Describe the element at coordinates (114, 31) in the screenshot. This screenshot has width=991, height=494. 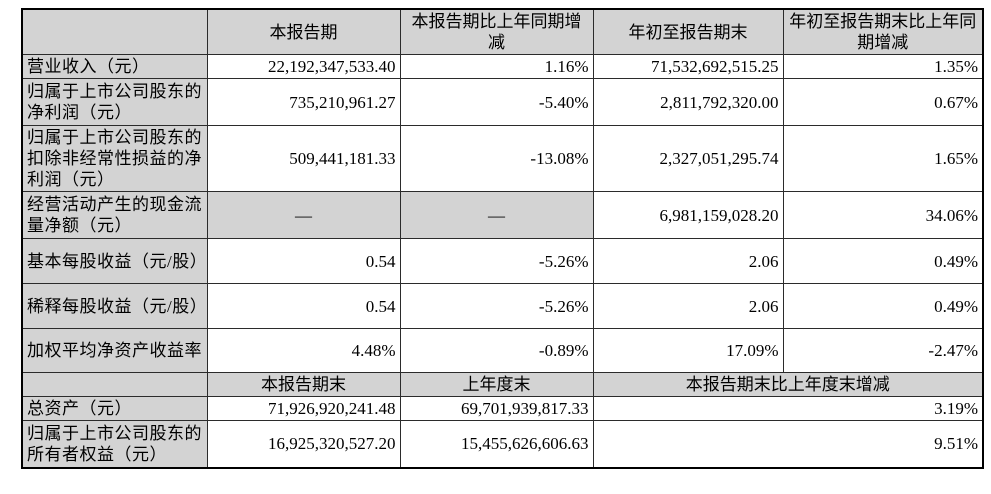
I see `header-corner-blank` at that location.